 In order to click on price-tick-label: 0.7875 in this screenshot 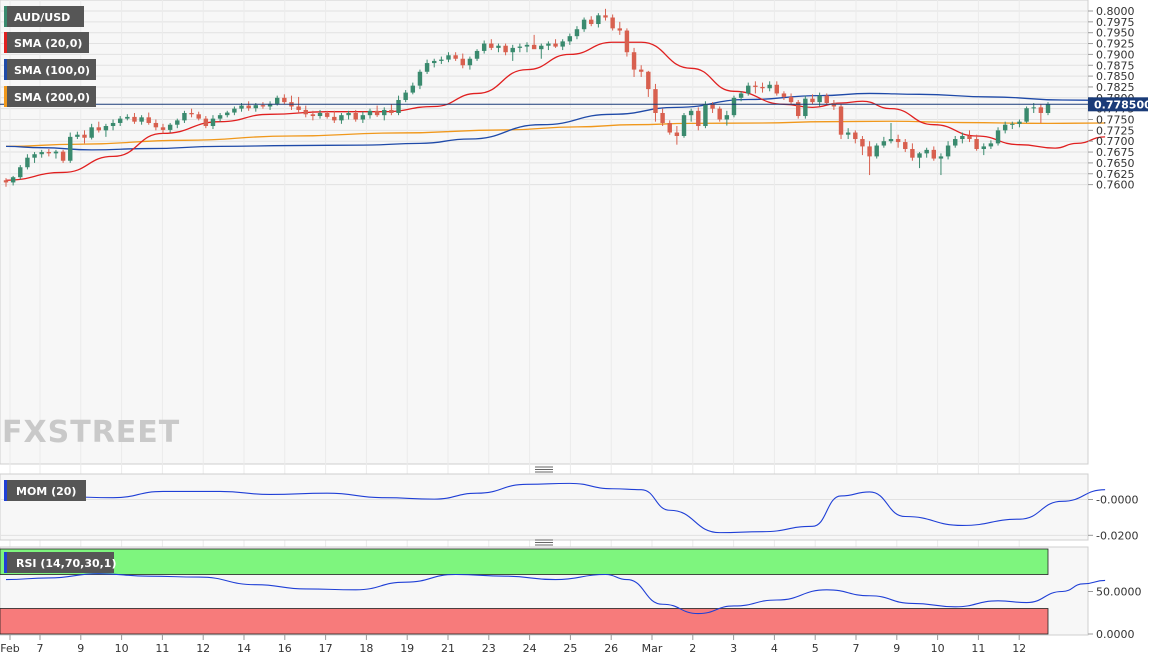, I will do `click(1115, 65)`.